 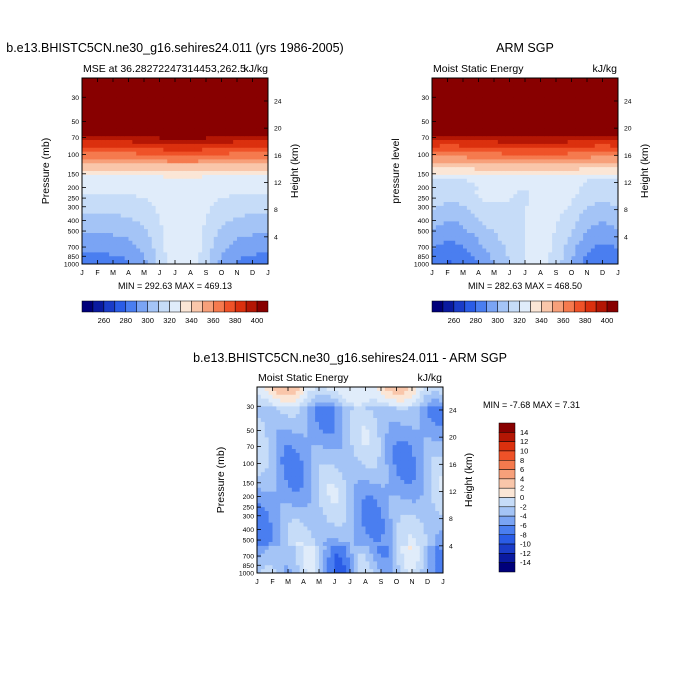 I want to click on colorbar-swatch, so click(x=240, y=306).